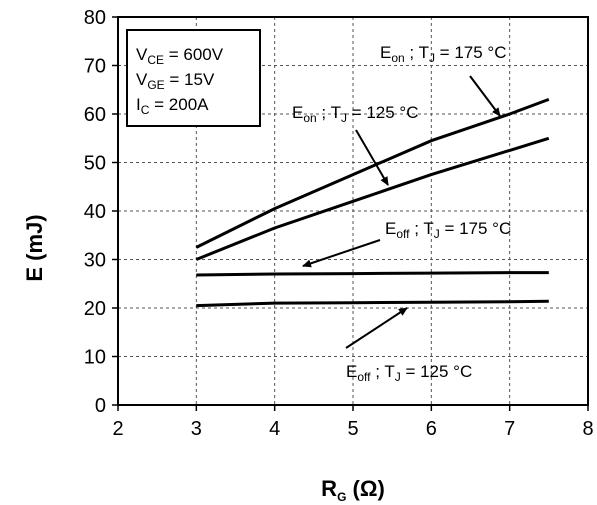 Image resolution: width=597 pixels, height=505 pixels. I want to click on x-tick-label: 5, so click(352, 429).